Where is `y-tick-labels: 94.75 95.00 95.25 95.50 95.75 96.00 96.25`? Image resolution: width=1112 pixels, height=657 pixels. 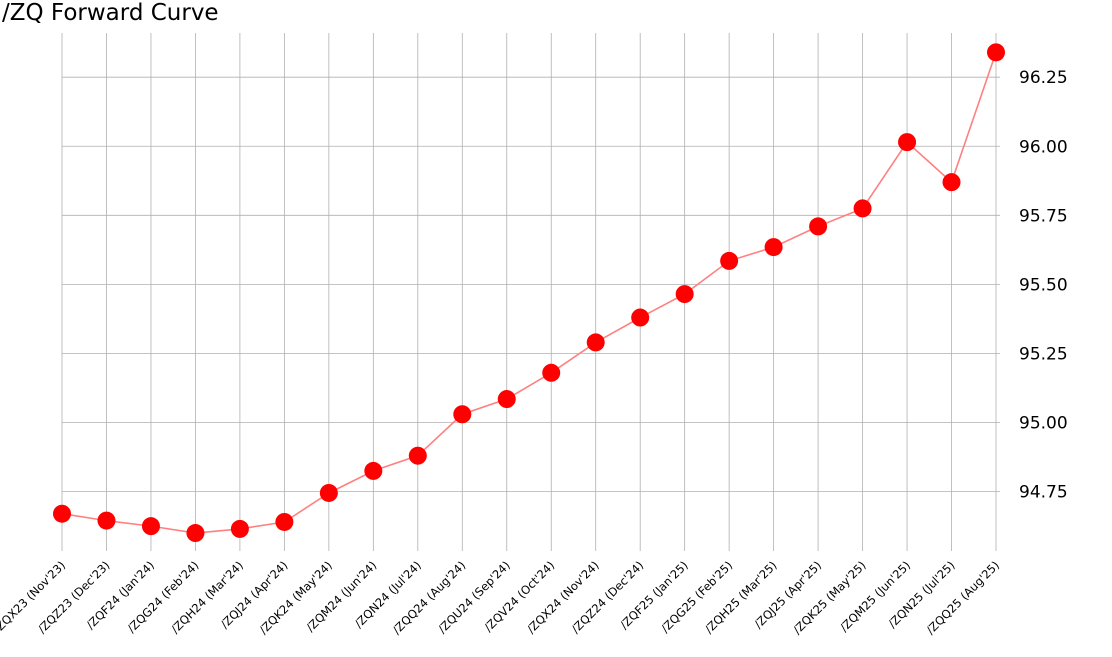
y-tick-labels: 94.75 95.00 95.25 95.50 95.75 96.00 96.25 is located at coordinates (1043, 285).